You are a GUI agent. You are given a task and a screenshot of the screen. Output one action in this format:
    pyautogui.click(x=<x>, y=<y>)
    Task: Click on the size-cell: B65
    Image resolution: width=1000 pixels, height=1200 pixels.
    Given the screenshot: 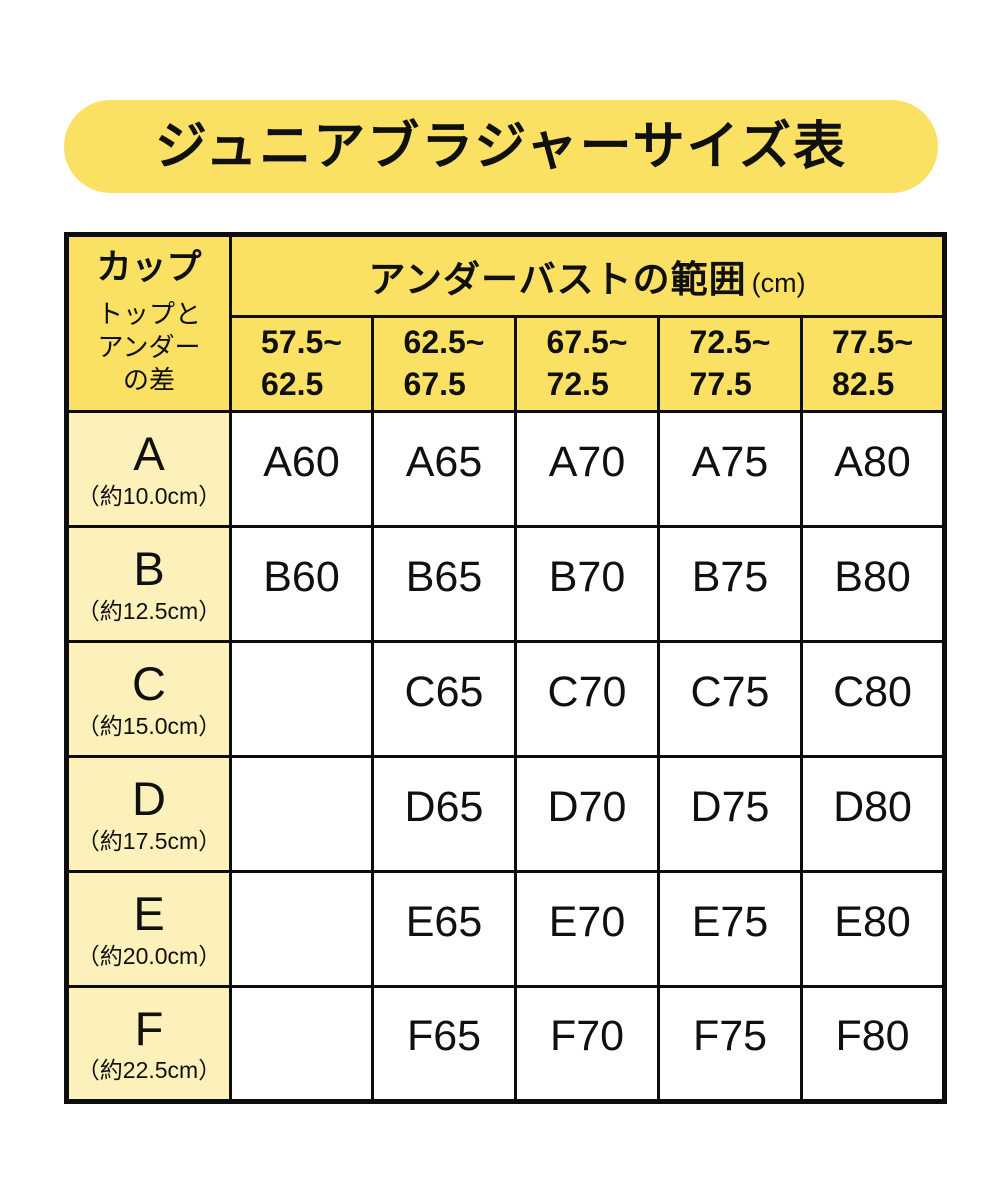 What is the action you would take?
    pyautogui.click(x=444, y=584)
    